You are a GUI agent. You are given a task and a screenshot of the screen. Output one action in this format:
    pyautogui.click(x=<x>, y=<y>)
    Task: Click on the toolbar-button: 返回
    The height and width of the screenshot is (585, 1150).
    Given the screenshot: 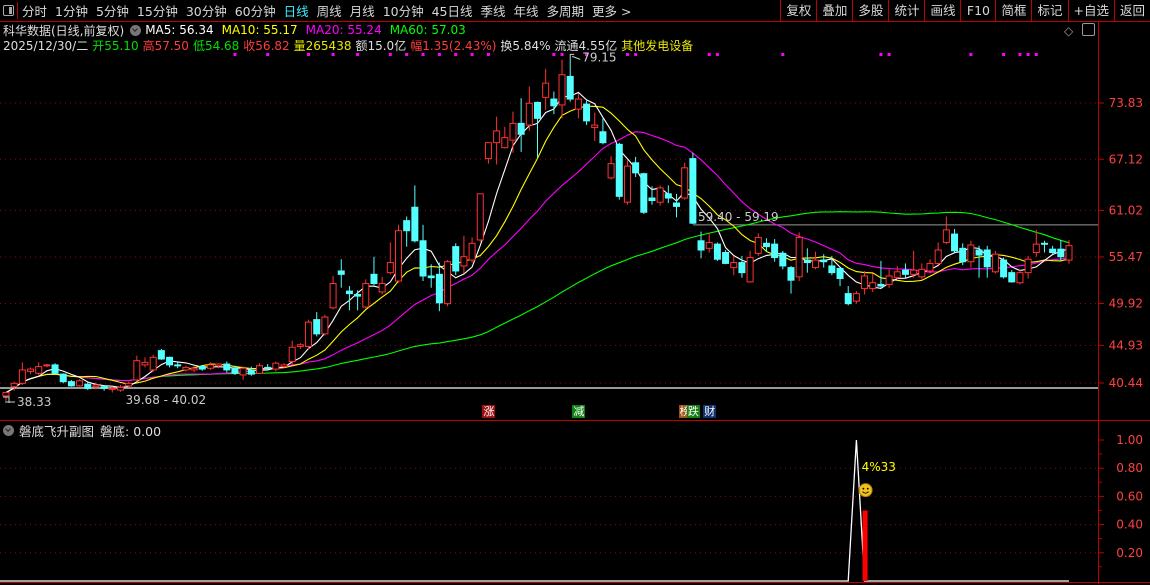 What is the action you would take?
    pyautogui.click(x=1131, y=10)
    